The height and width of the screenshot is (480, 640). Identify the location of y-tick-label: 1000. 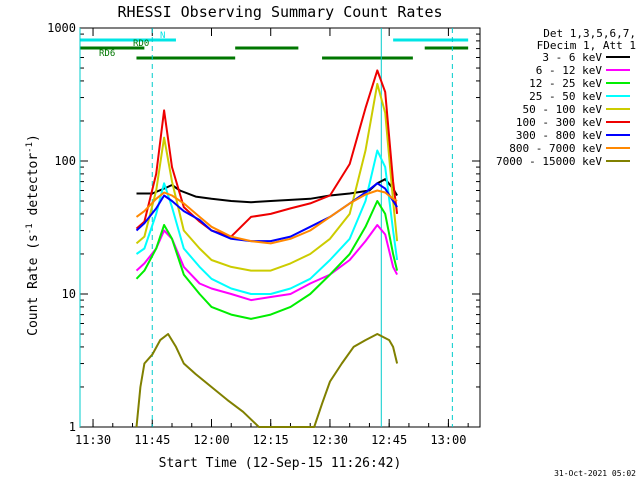
(61, 28).